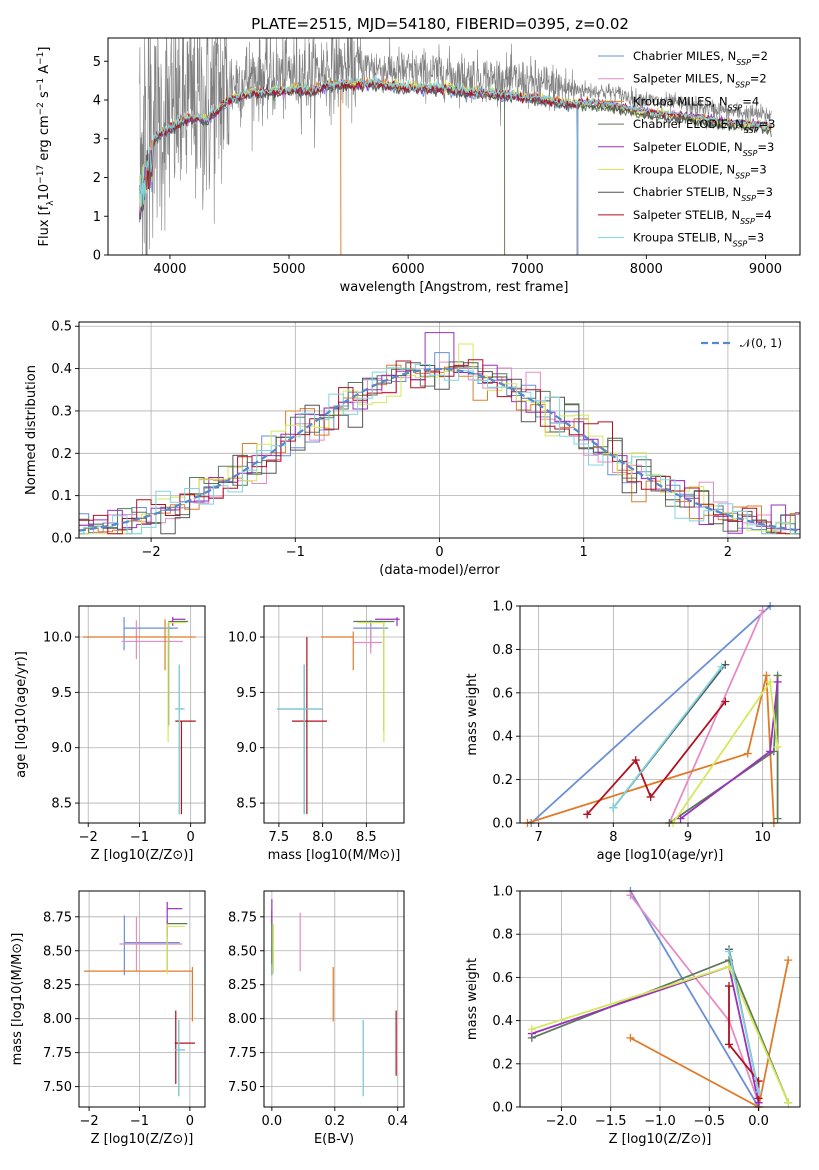 This screenshot has height=1170, width=819. What do you see at coordinates (57, 638) in the screenshot?
I see `y-tick-label: 10.0` at bounding box center [57, 638].